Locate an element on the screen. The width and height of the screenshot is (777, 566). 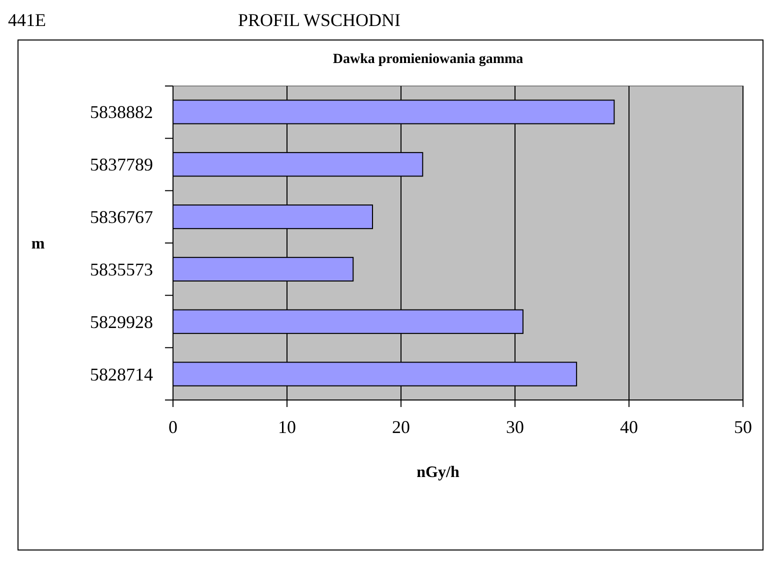
y-tick-label: 5838882 is located at coordinates (121, 112).